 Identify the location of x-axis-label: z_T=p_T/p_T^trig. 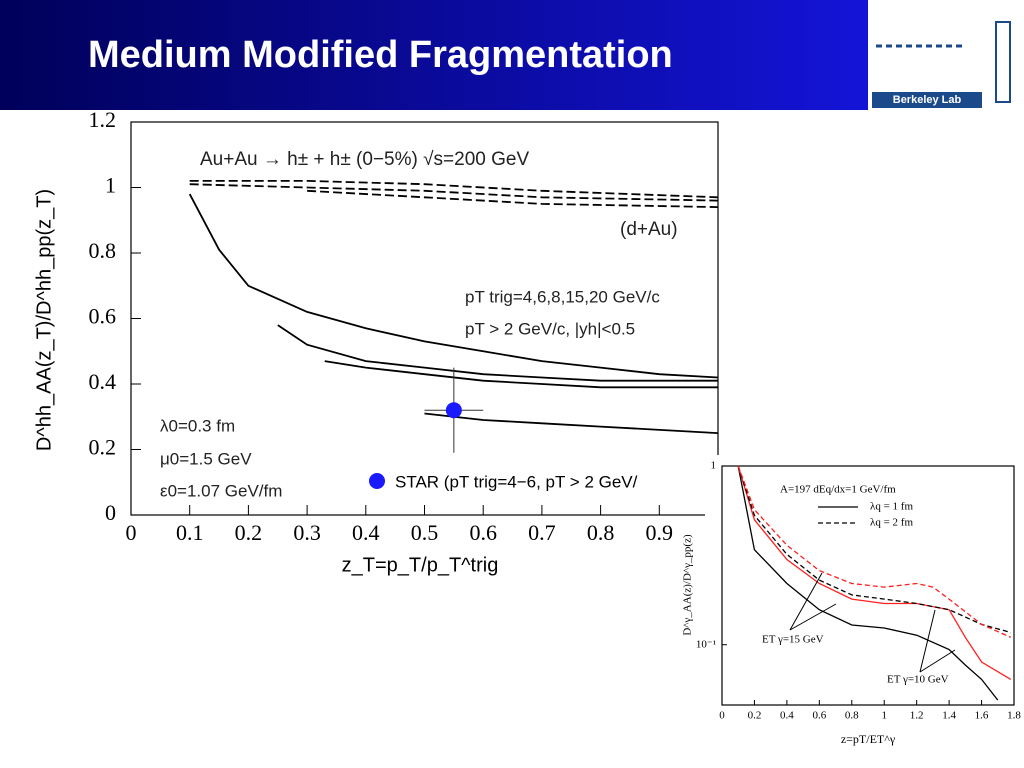
(420, 565).